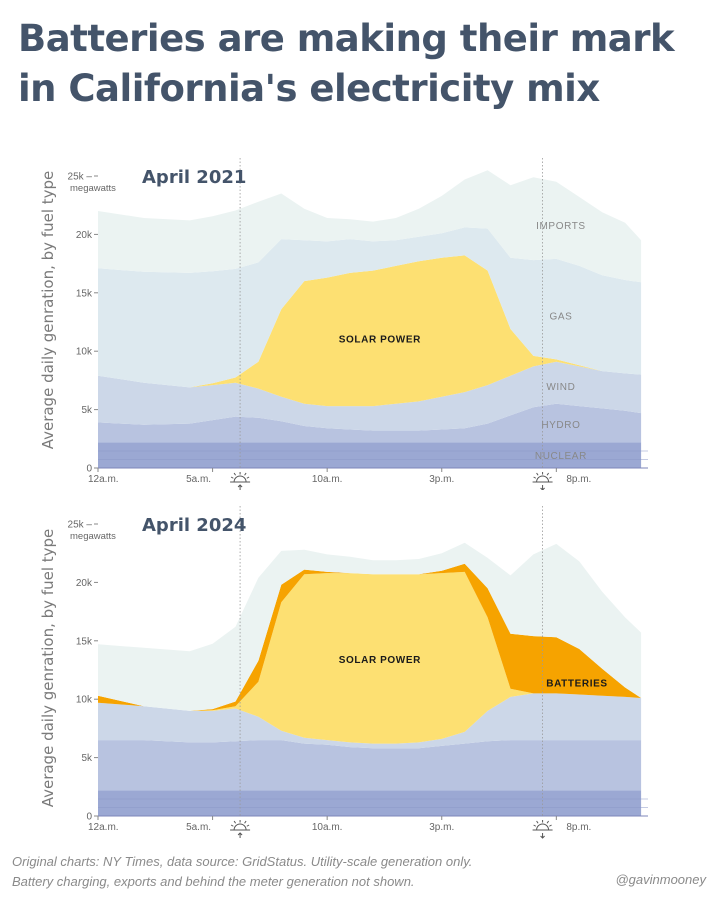 Image resolution: width=720 pixels, height=901 pixels. What do you see at coordinates (370, 637) in the screenshot?
I see `area-batteries` at bounding box center [370, 637].